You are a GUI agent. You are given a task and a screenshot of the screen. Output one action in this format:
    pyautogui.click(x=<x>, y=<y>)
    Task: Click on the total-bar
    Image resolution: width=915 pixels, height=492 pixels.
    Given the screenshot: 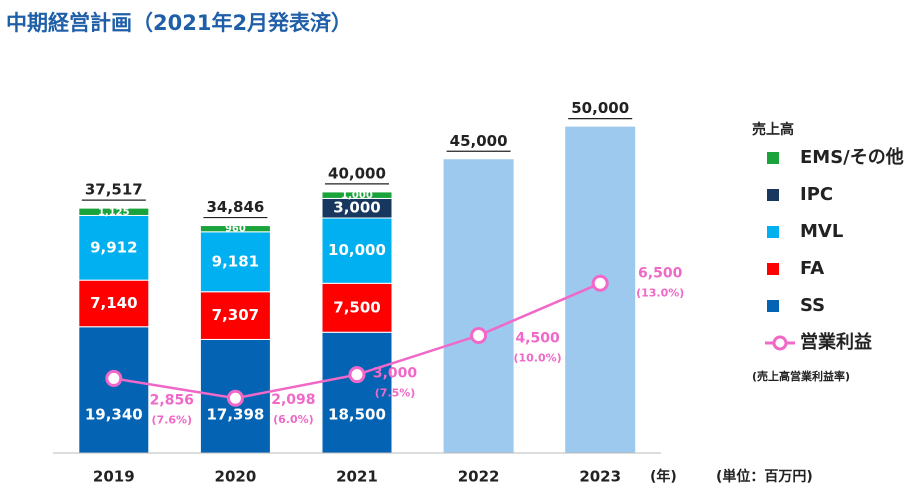 What is the action you would take?
    pyautogui.click(x=478, y=306)
    